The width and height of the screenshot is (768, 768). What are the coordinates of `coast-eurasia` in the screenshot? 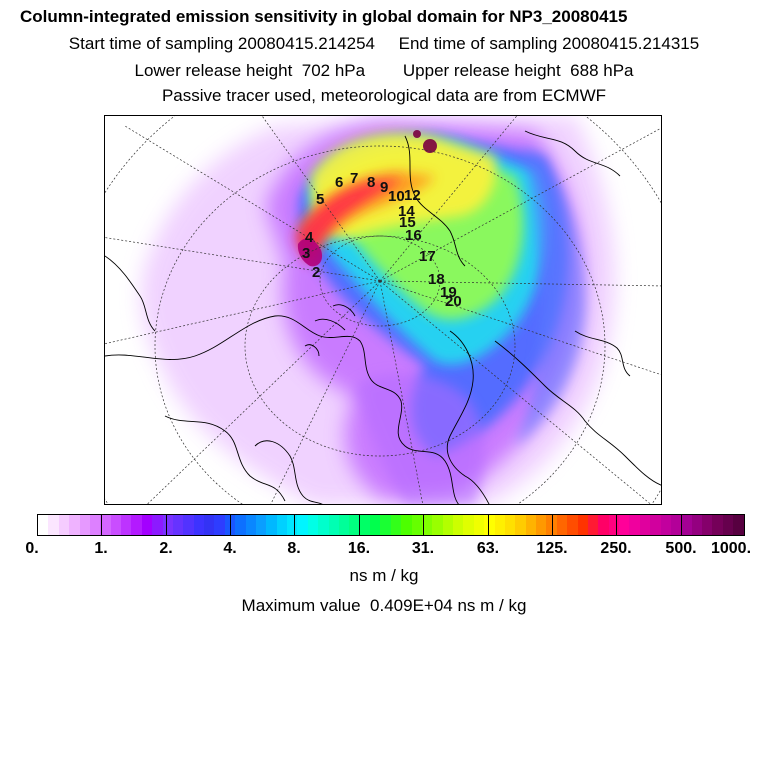 It's located at (282, 409).